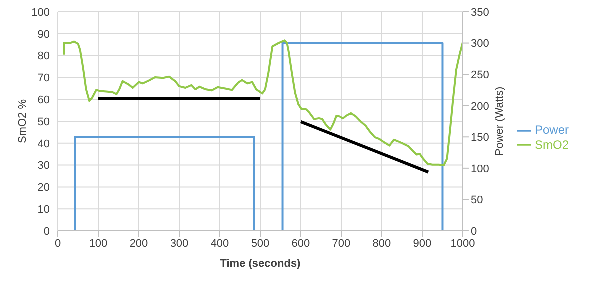 The image size is (589, 283). I want to click on y2-axis-title: Power (Watts), so click(500, 121).